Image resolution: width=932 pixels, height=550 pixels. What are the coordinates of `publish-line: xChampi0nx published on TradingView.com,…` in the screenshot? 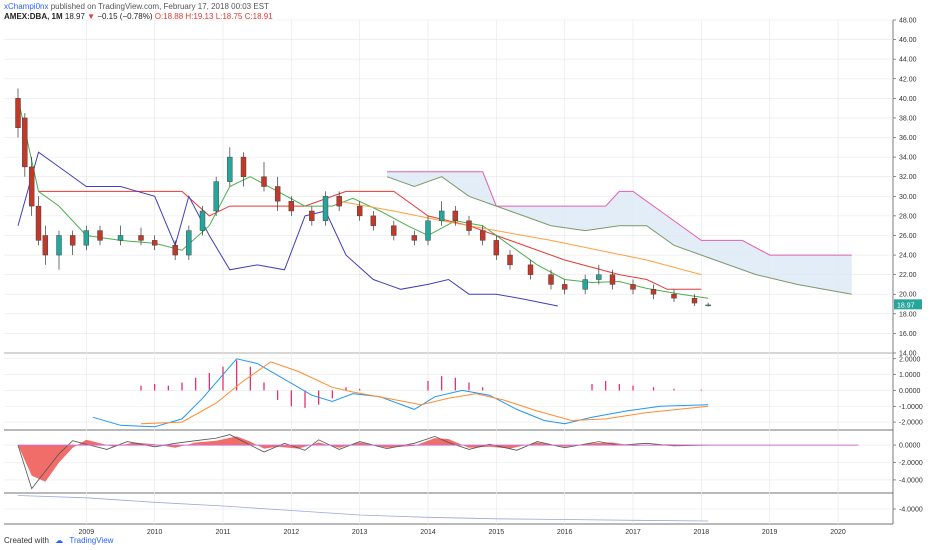 It's located at (138, 7).